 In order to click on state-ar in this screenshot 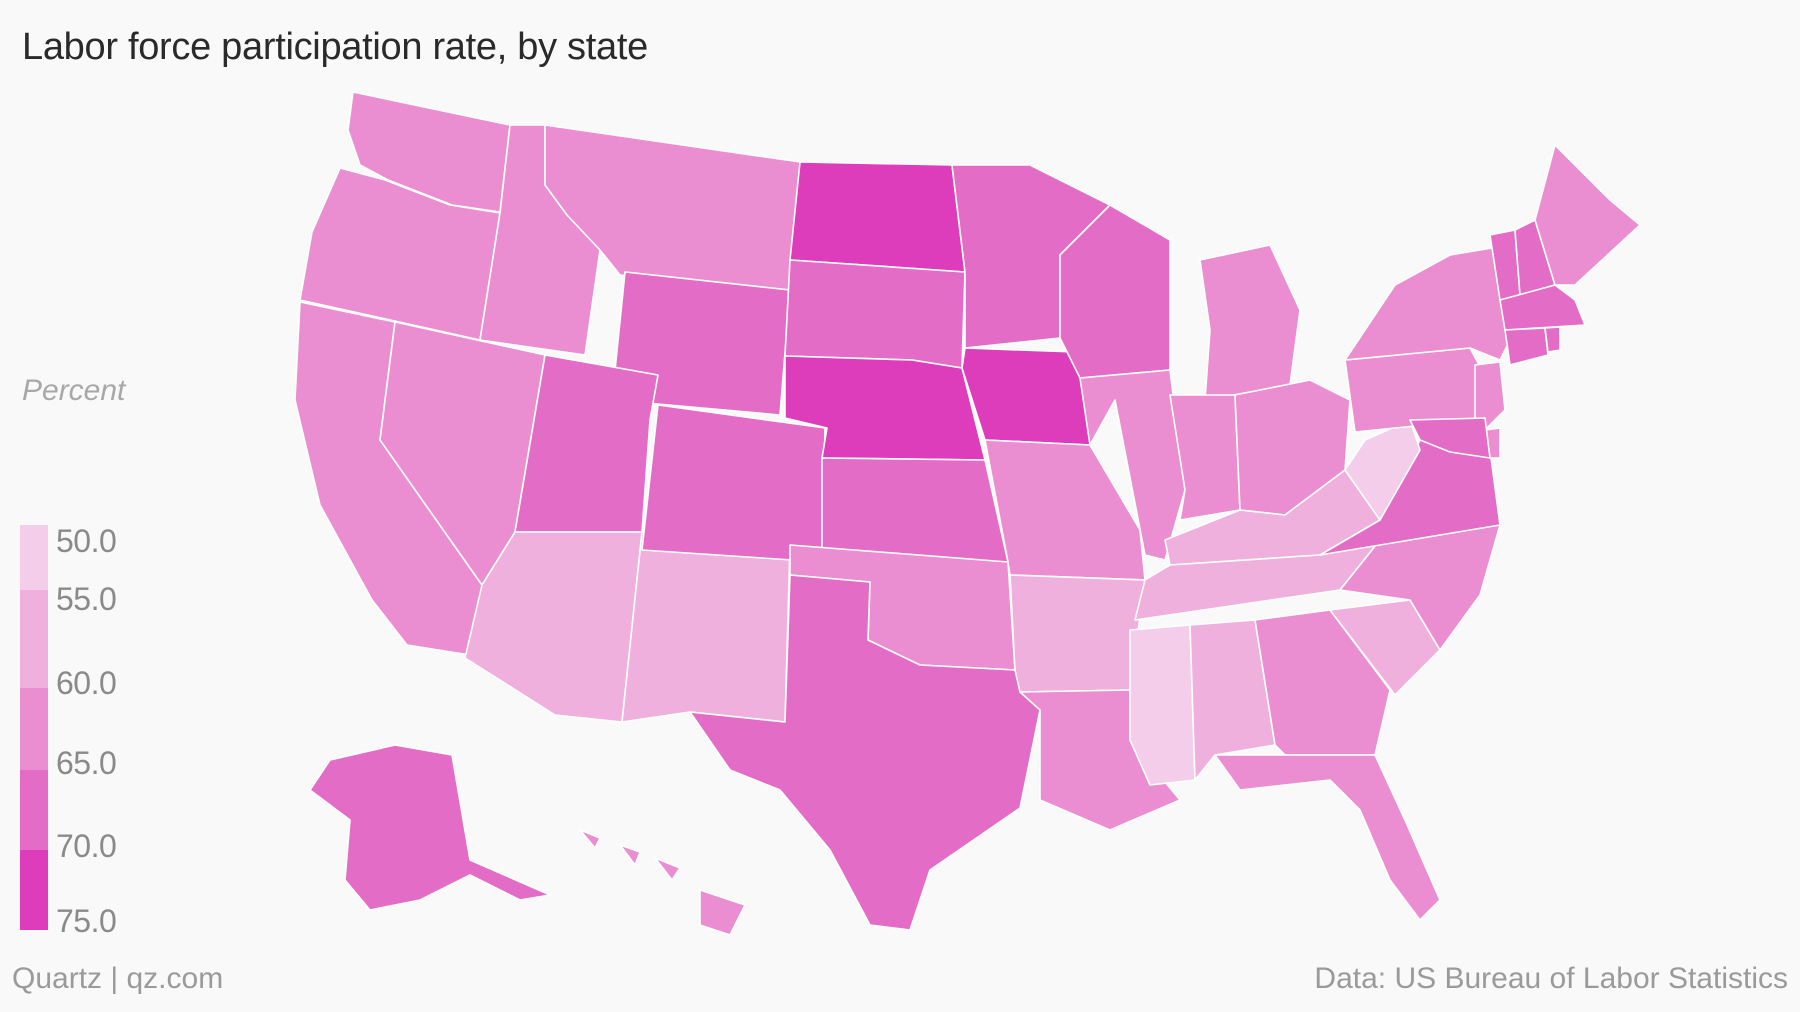, I will do `click(1077, 633)`.